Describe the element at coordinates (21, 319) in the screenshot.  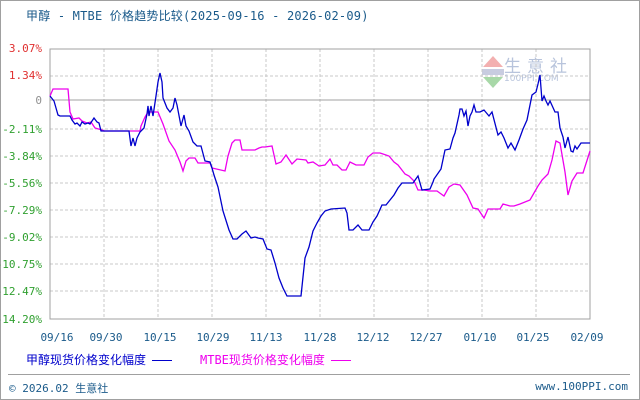
I see `y-tick-label: -14.20%` at that location.